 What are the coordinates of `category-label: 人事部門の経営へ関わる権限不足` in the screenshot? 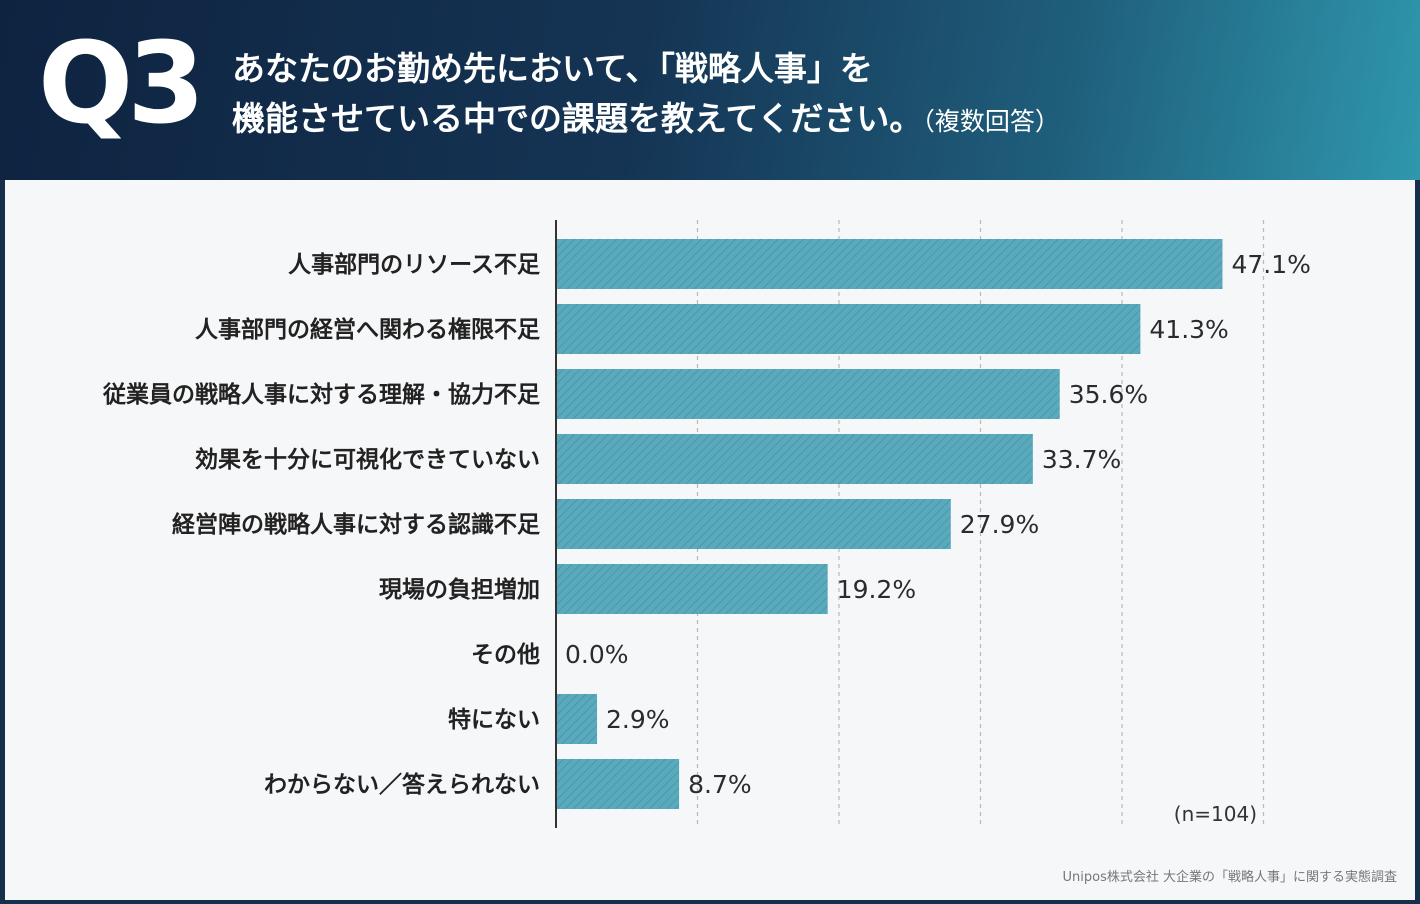 It's located at (367, 329).